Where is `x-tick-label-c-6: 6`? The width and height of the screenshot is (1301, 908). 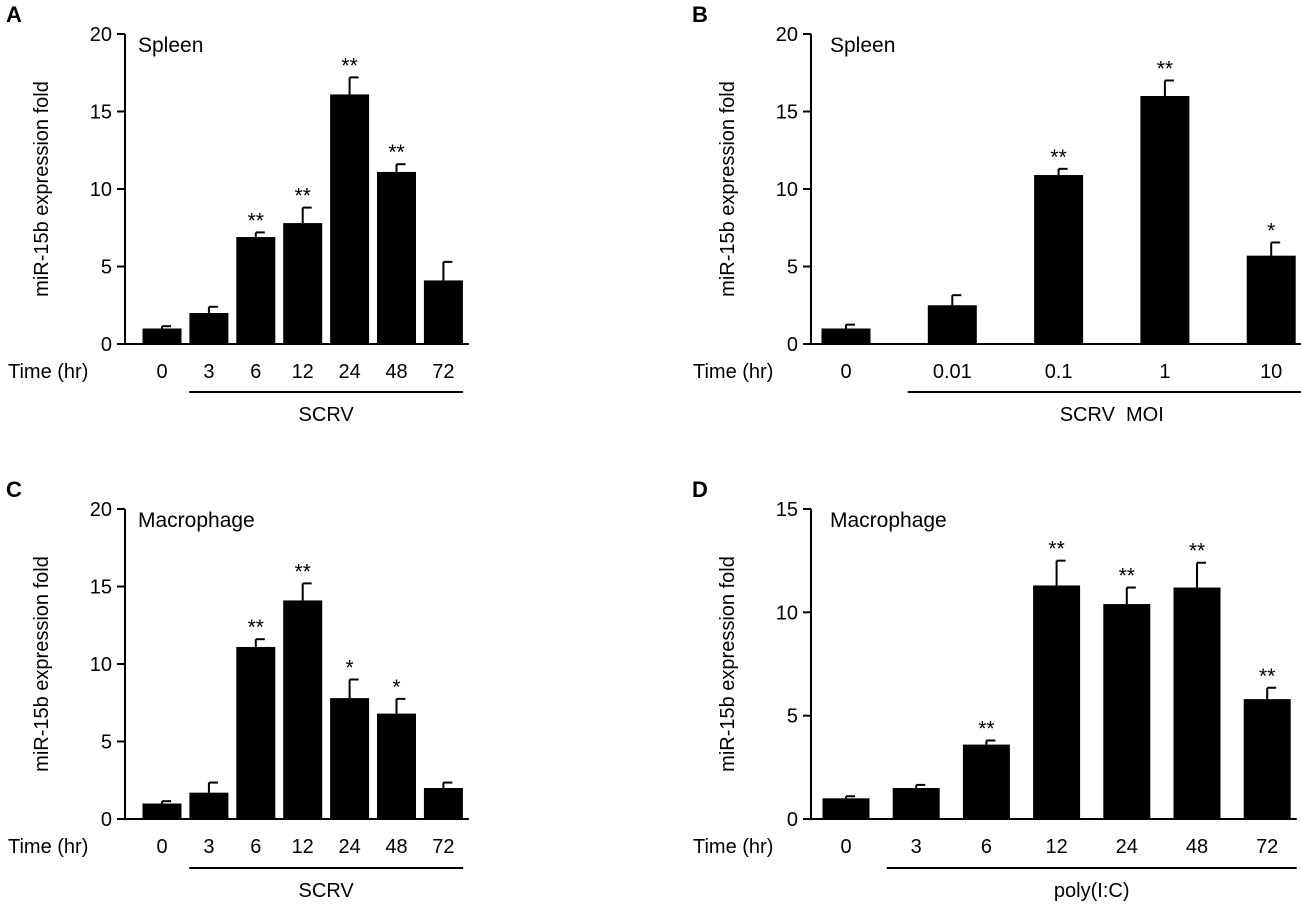
x-tick-label-c-6: 6 is located at coordinates (255, 847).